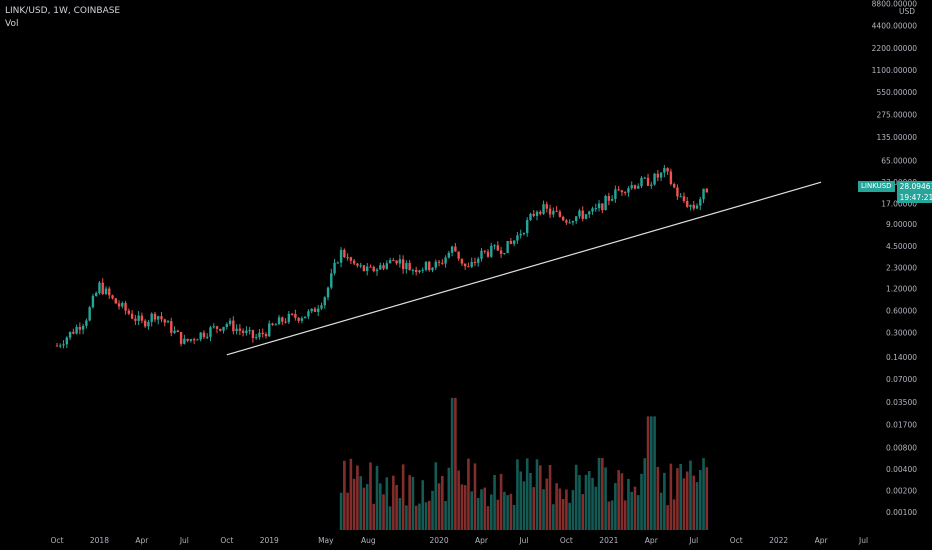 The height and width of the screenshot is (550, 932). Describe the element at coordinates (524, 463) in the screenshot. I see `volume-bars` at that location.